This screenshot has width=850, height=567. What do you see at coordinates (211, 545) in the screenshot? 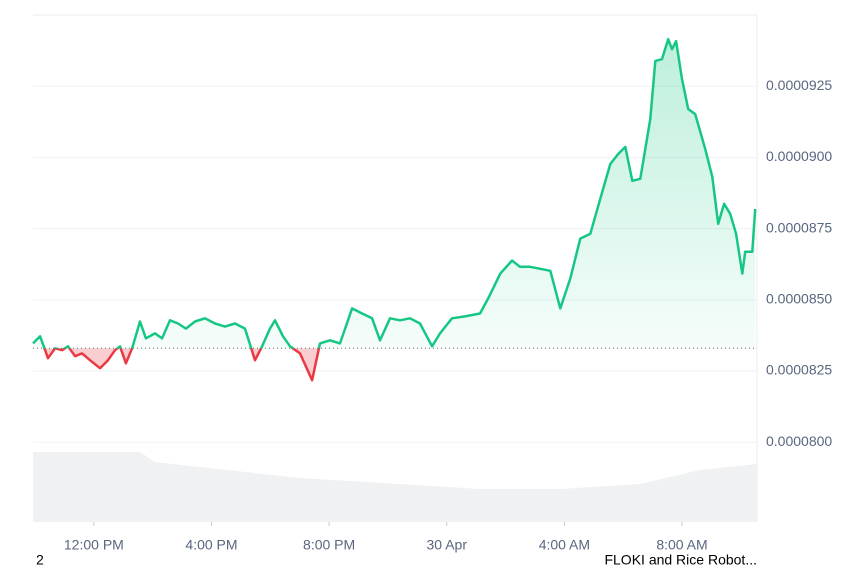
I see `x-tick-label: 4:00 PM` at bounding box center [211, 545].